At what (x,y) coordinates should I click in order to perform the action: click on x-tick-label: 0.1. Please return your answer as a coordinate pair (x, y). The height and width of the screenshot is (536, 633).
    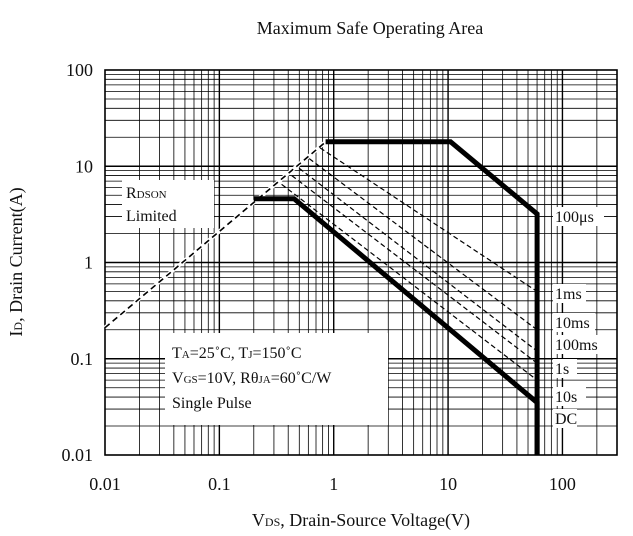
    Looking at the image, I should click on (219, 484).